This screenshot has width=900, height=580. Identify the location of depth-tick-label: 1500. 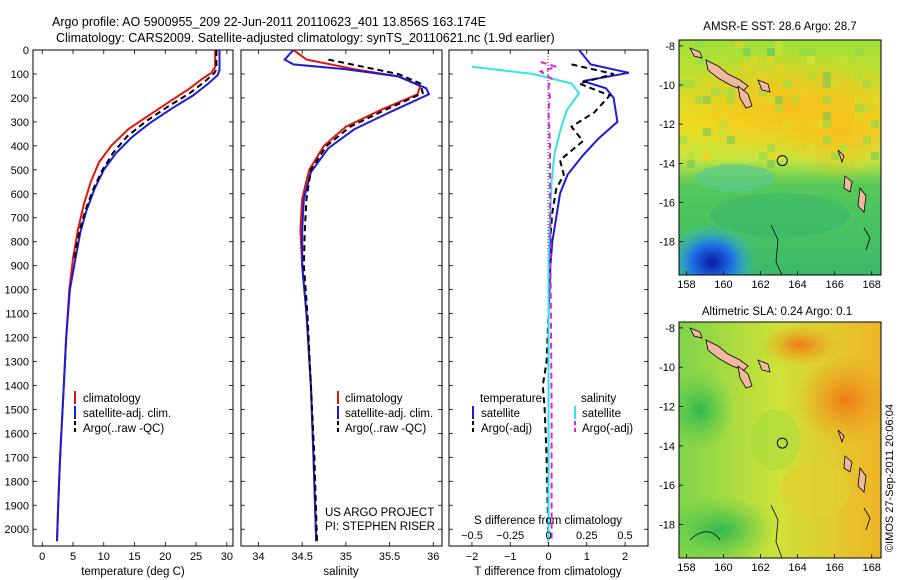
(17, 410).